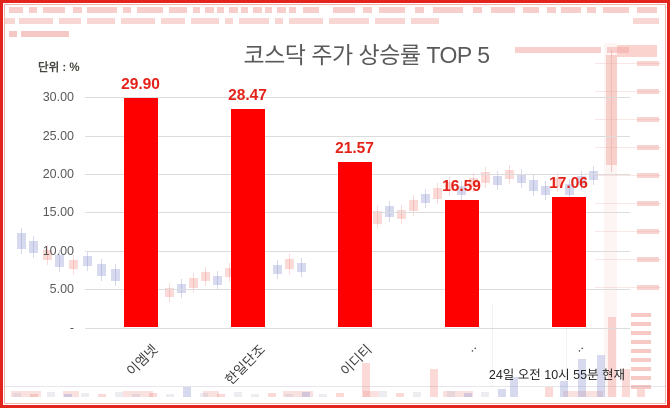 The image size is (670, 408). What do you see at coordinates (356, 360) in the screenshot?
I see `x-axis-category-text: 이디티` at bounding box center [356, 360].